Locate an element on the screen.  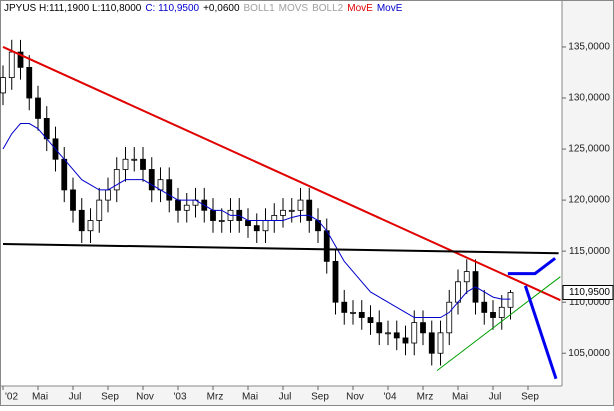
x-tick-label: '04 is located at coordinates (389, 397).